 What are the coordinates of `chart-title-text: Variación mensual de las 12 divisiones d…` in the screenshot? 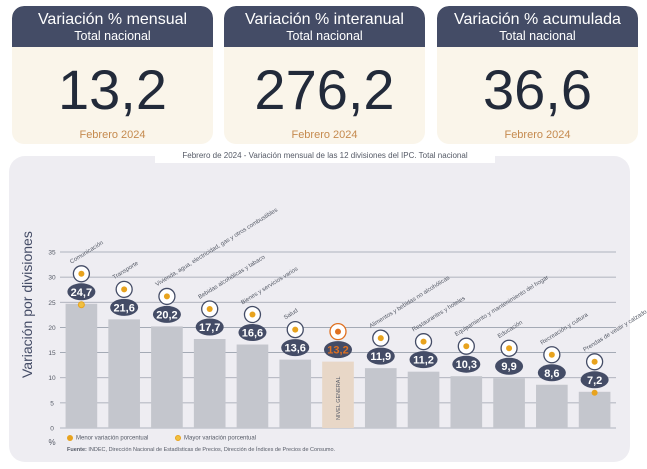 It's located at (358, 155).